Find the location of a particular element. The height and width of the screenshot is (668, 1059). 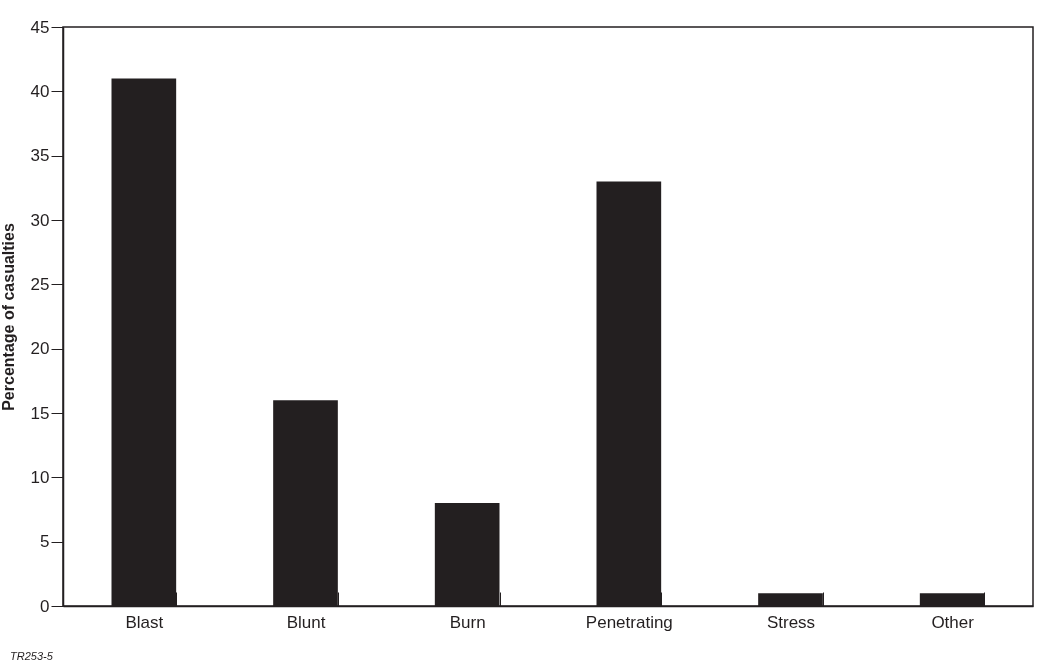

y-tick-label: 30 is located at coordinates (40, 220).